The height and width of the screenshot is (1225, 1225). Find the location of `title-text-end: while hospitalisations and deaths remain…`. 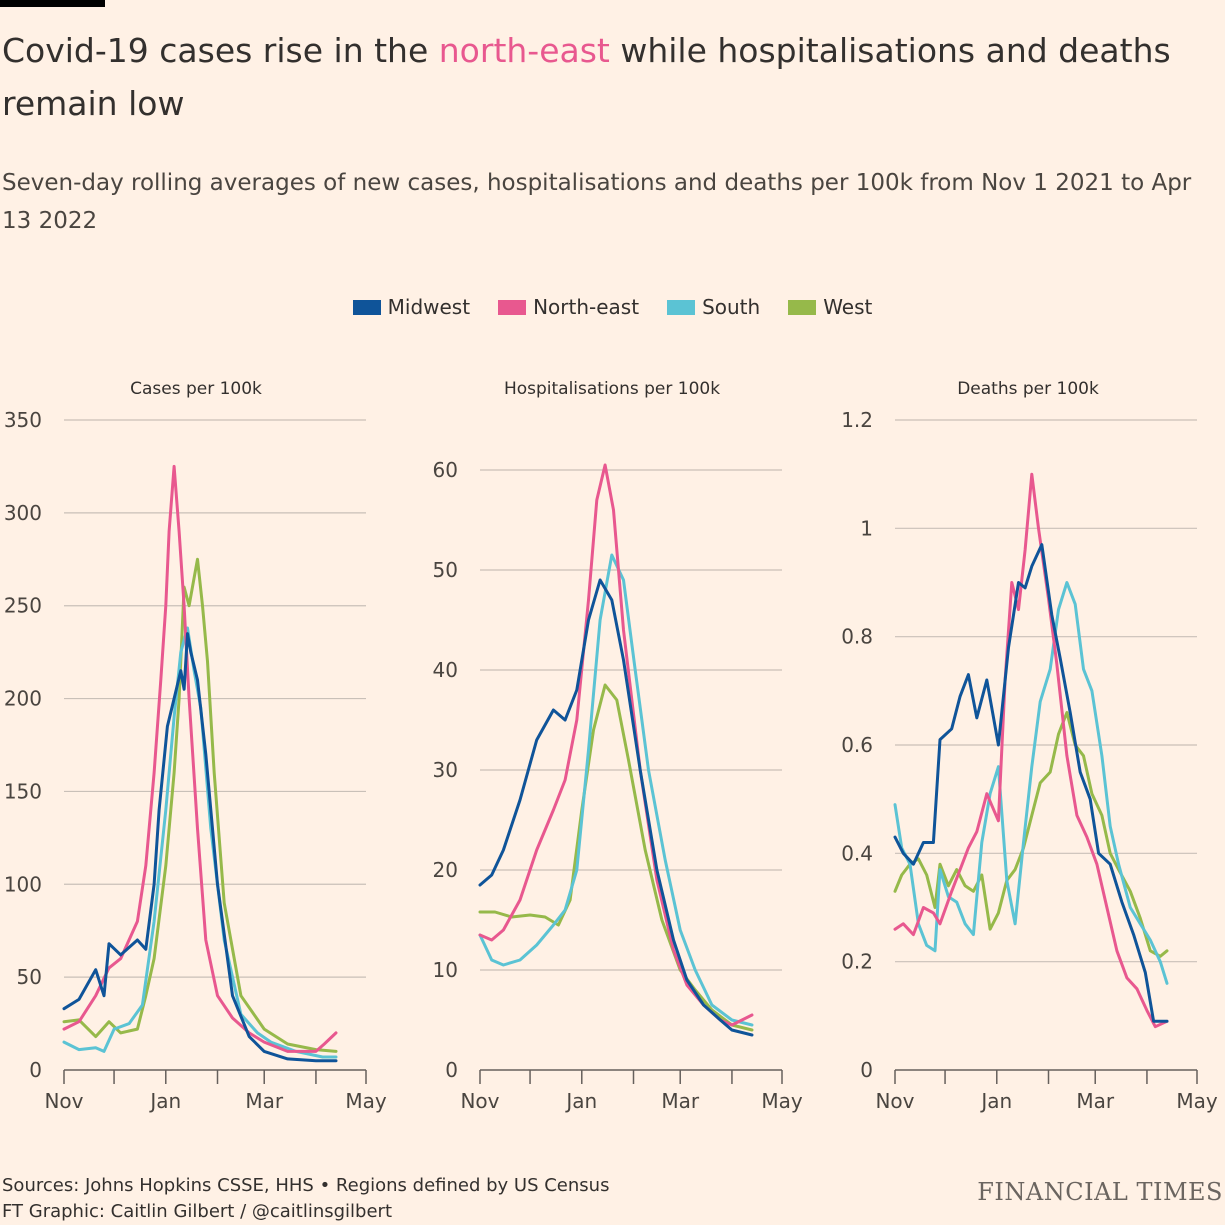

title-text-end: while hospitalisations and deaths remain… is located at coordinates (586, 77).